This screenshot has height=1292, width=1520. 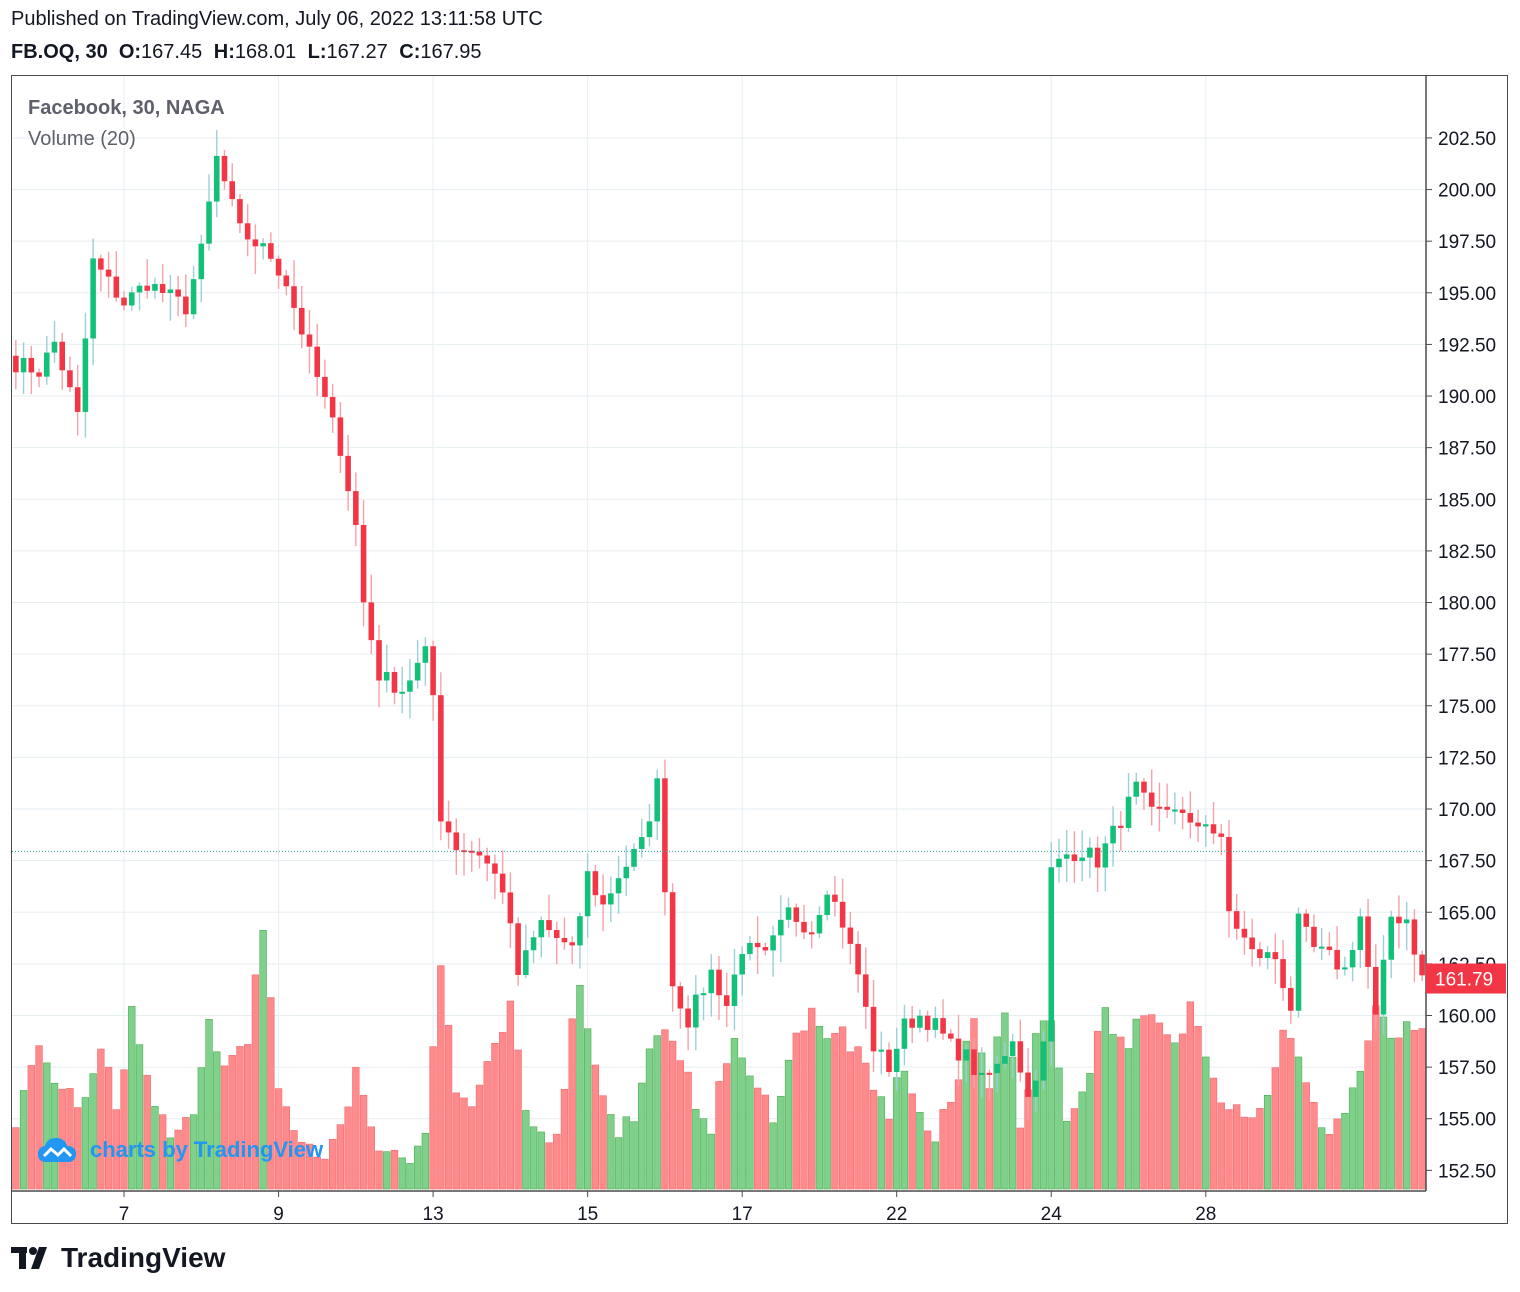 What do you see at coordinates (207, 1149) in the screenshot?
I see `watermark-text: charts by TradingView` at bounding box center [207, 1149].